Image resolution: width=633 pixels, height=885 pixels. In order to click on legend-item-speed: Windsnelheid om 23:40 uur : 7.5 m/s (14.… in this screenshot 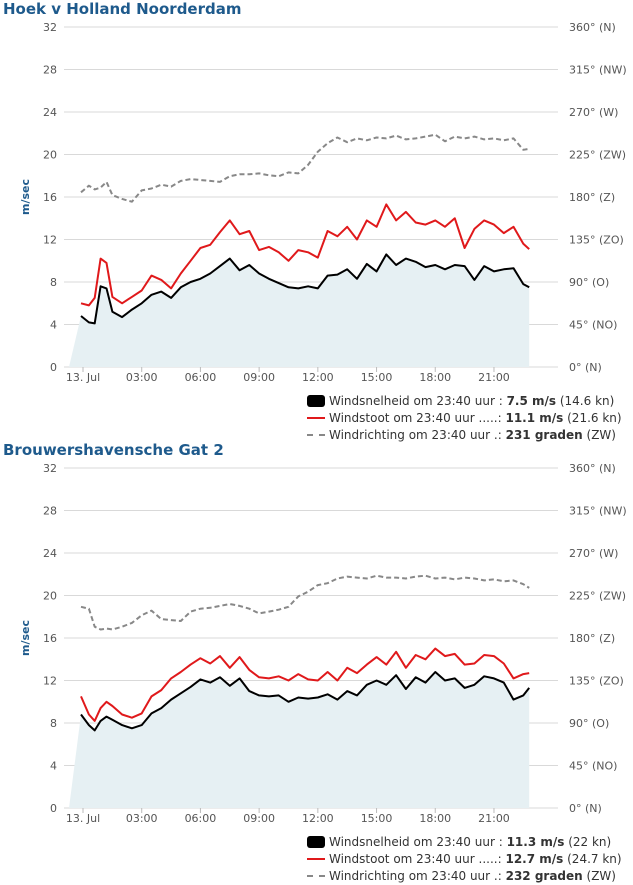, I will do `click(468, 401)`.